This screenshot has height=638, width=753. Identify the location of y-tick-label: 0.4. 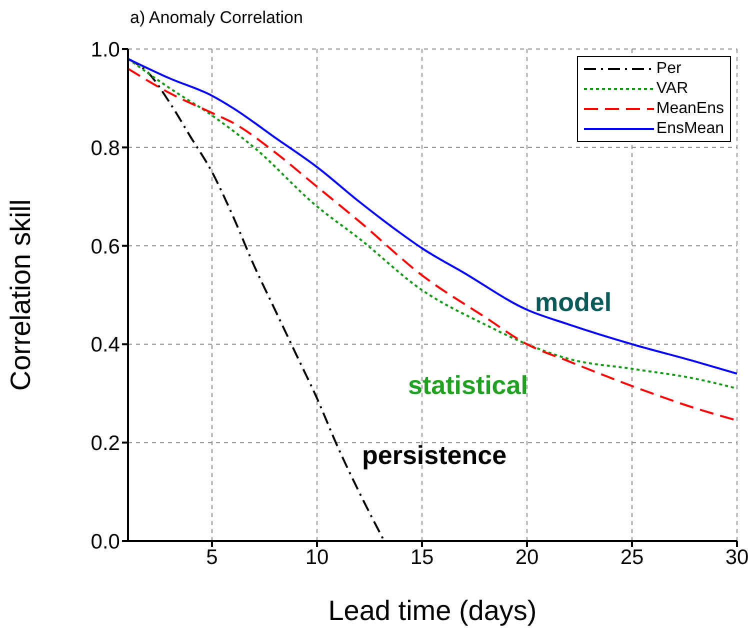
(105, 345).